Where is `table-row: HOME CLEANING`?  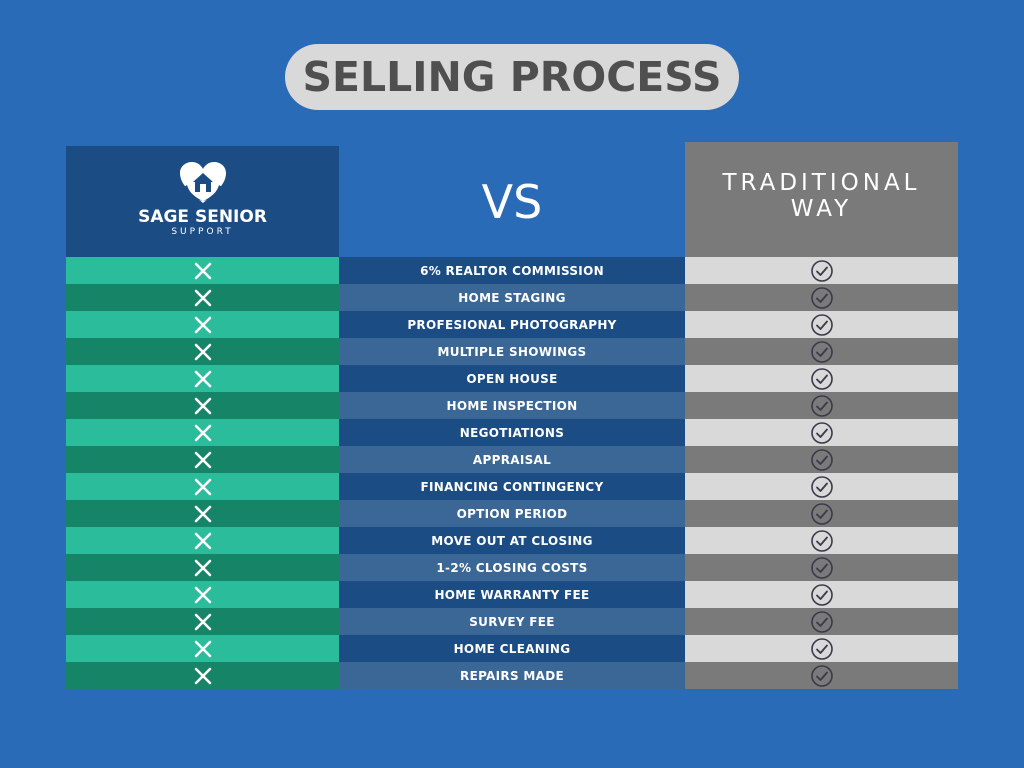
table-row: HOME CLEANING is located at coordinates (512, 648).